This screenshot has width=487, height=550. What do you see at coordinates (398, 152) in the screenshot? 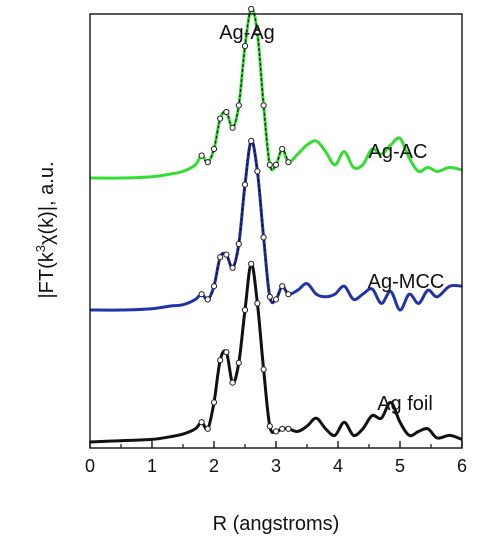
I see `series-label-ag-ac: Ag-AC` at bounding box center [398, 152].